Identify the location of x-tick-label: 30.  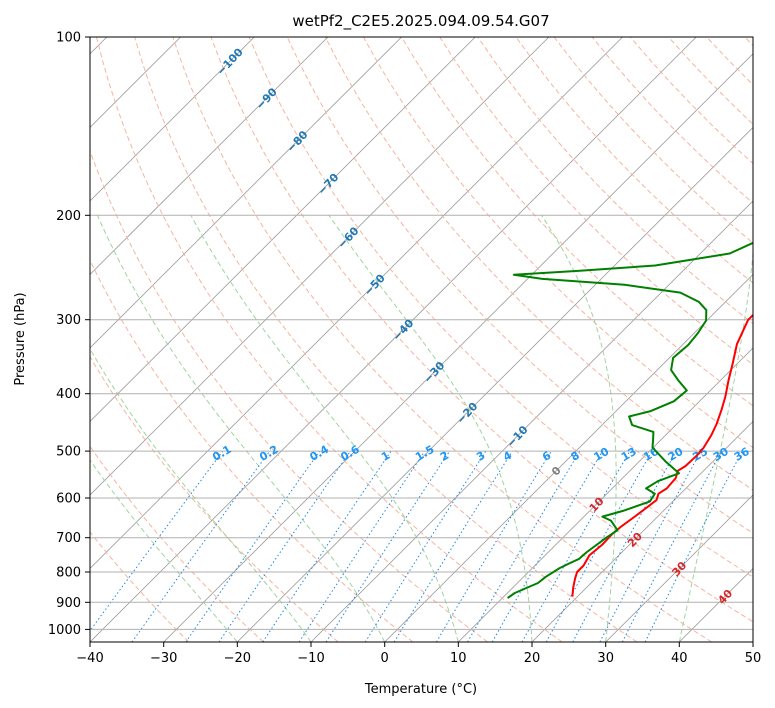
(605, 658).